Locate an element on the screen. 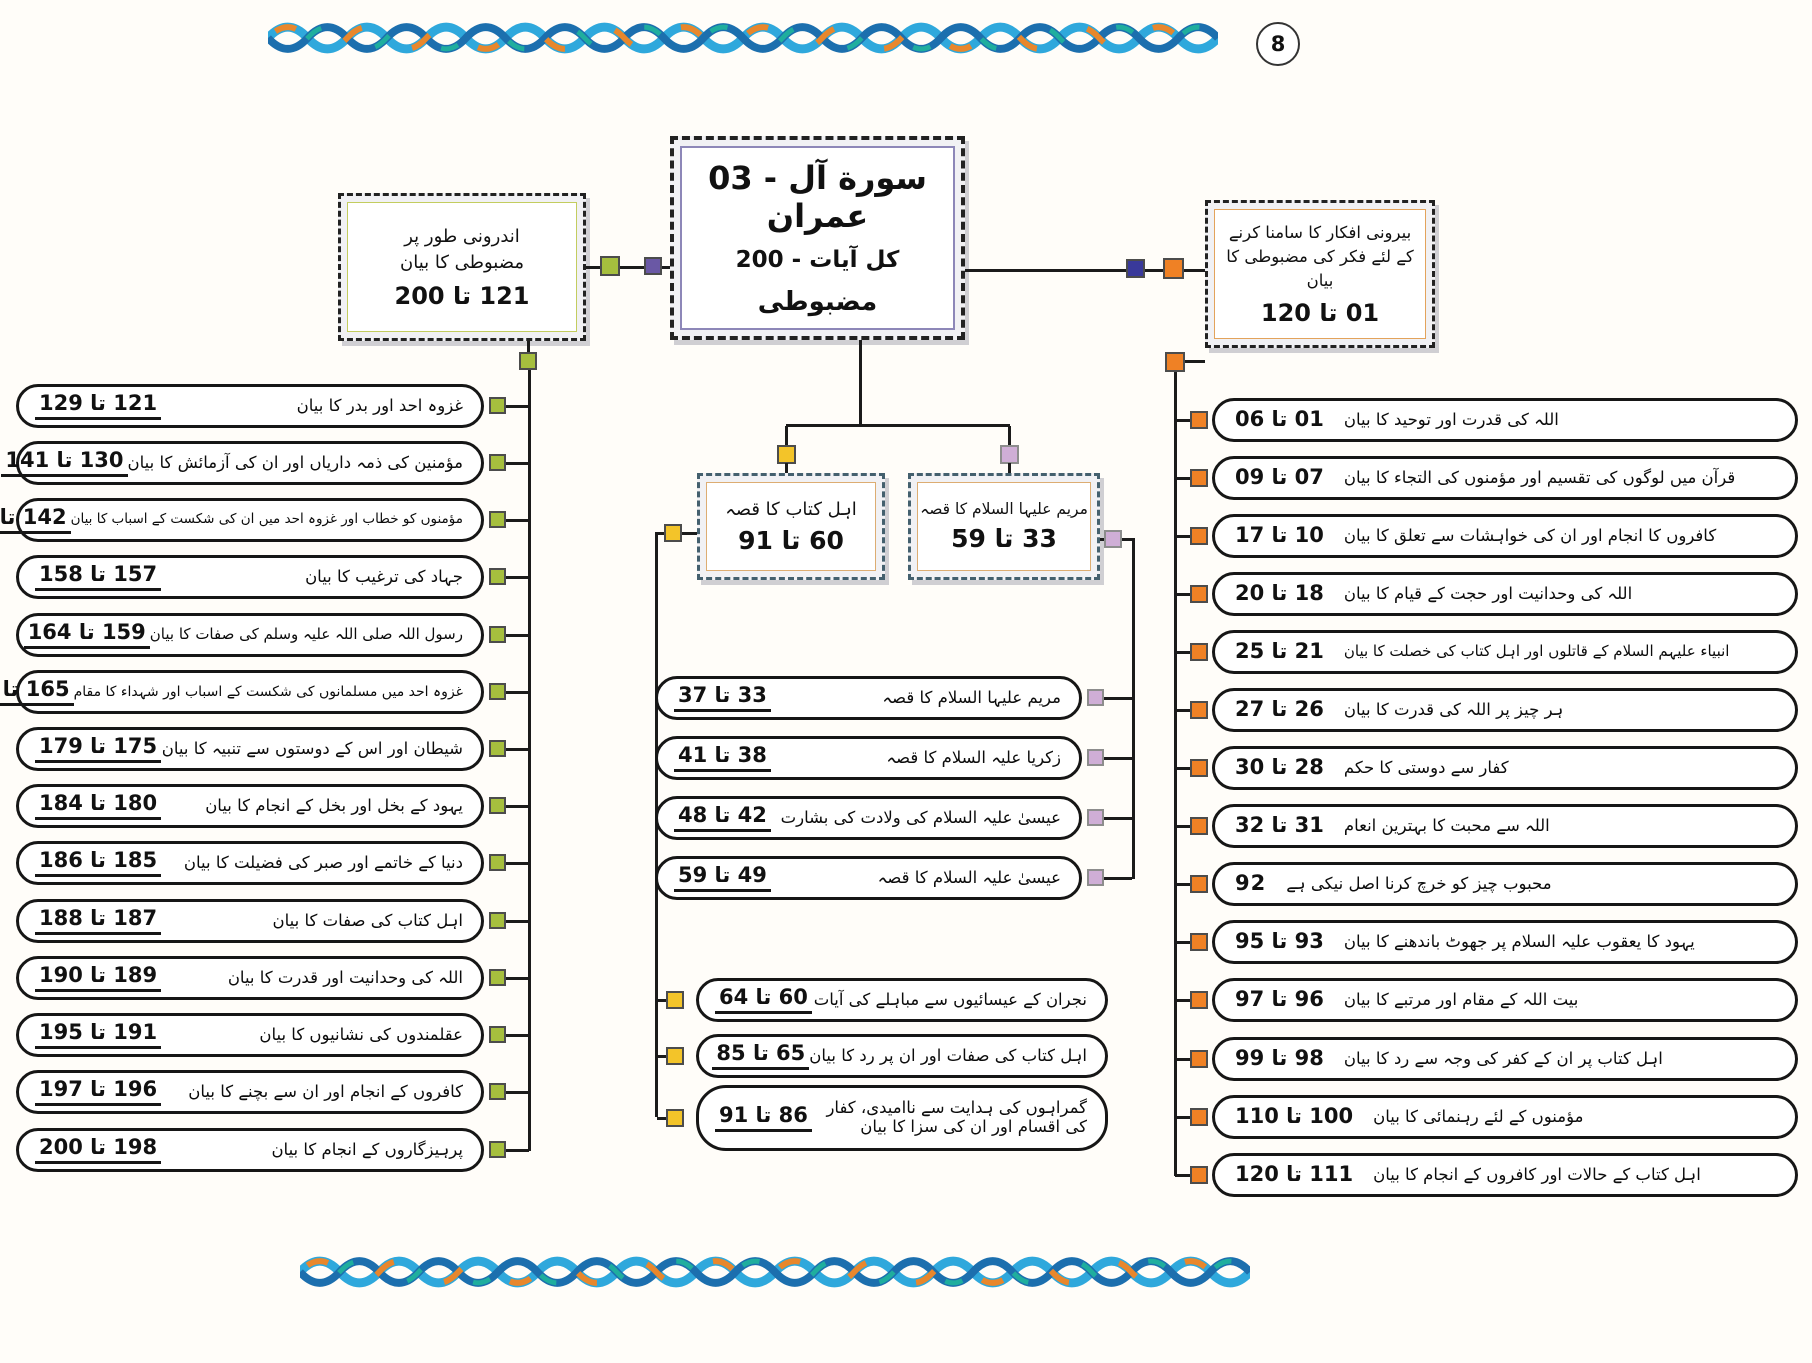  ahl-kitab-box: اہل کتاب کا قصہ 60 تا 91 is located at coordinates (791, 526).